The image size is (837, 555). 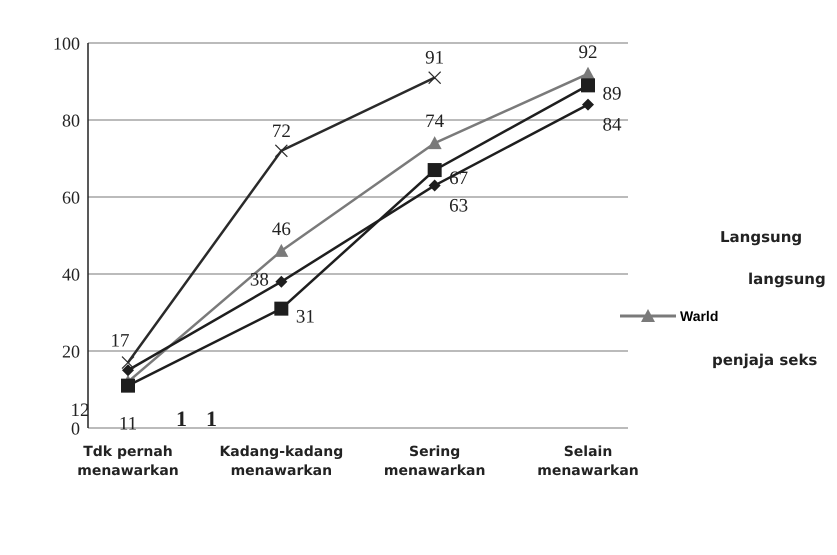 I want to click on y-tick-label: 40, so click(x=71, y=274).